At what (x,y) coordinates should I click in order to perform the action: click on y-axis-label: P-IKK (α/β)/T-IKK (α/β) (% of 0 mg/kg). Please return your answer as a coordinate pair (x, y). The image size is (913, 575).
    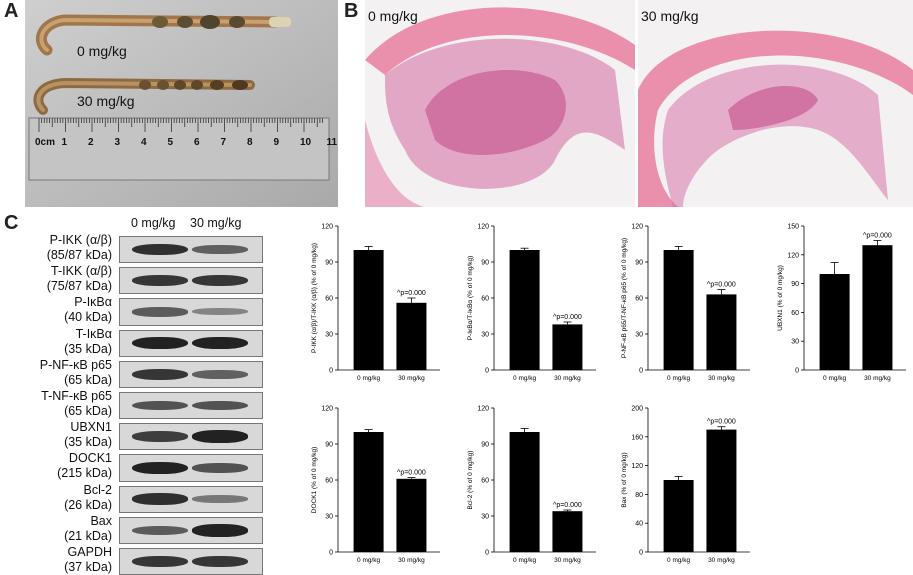
    Looking at the image, I should click on (314, 298).